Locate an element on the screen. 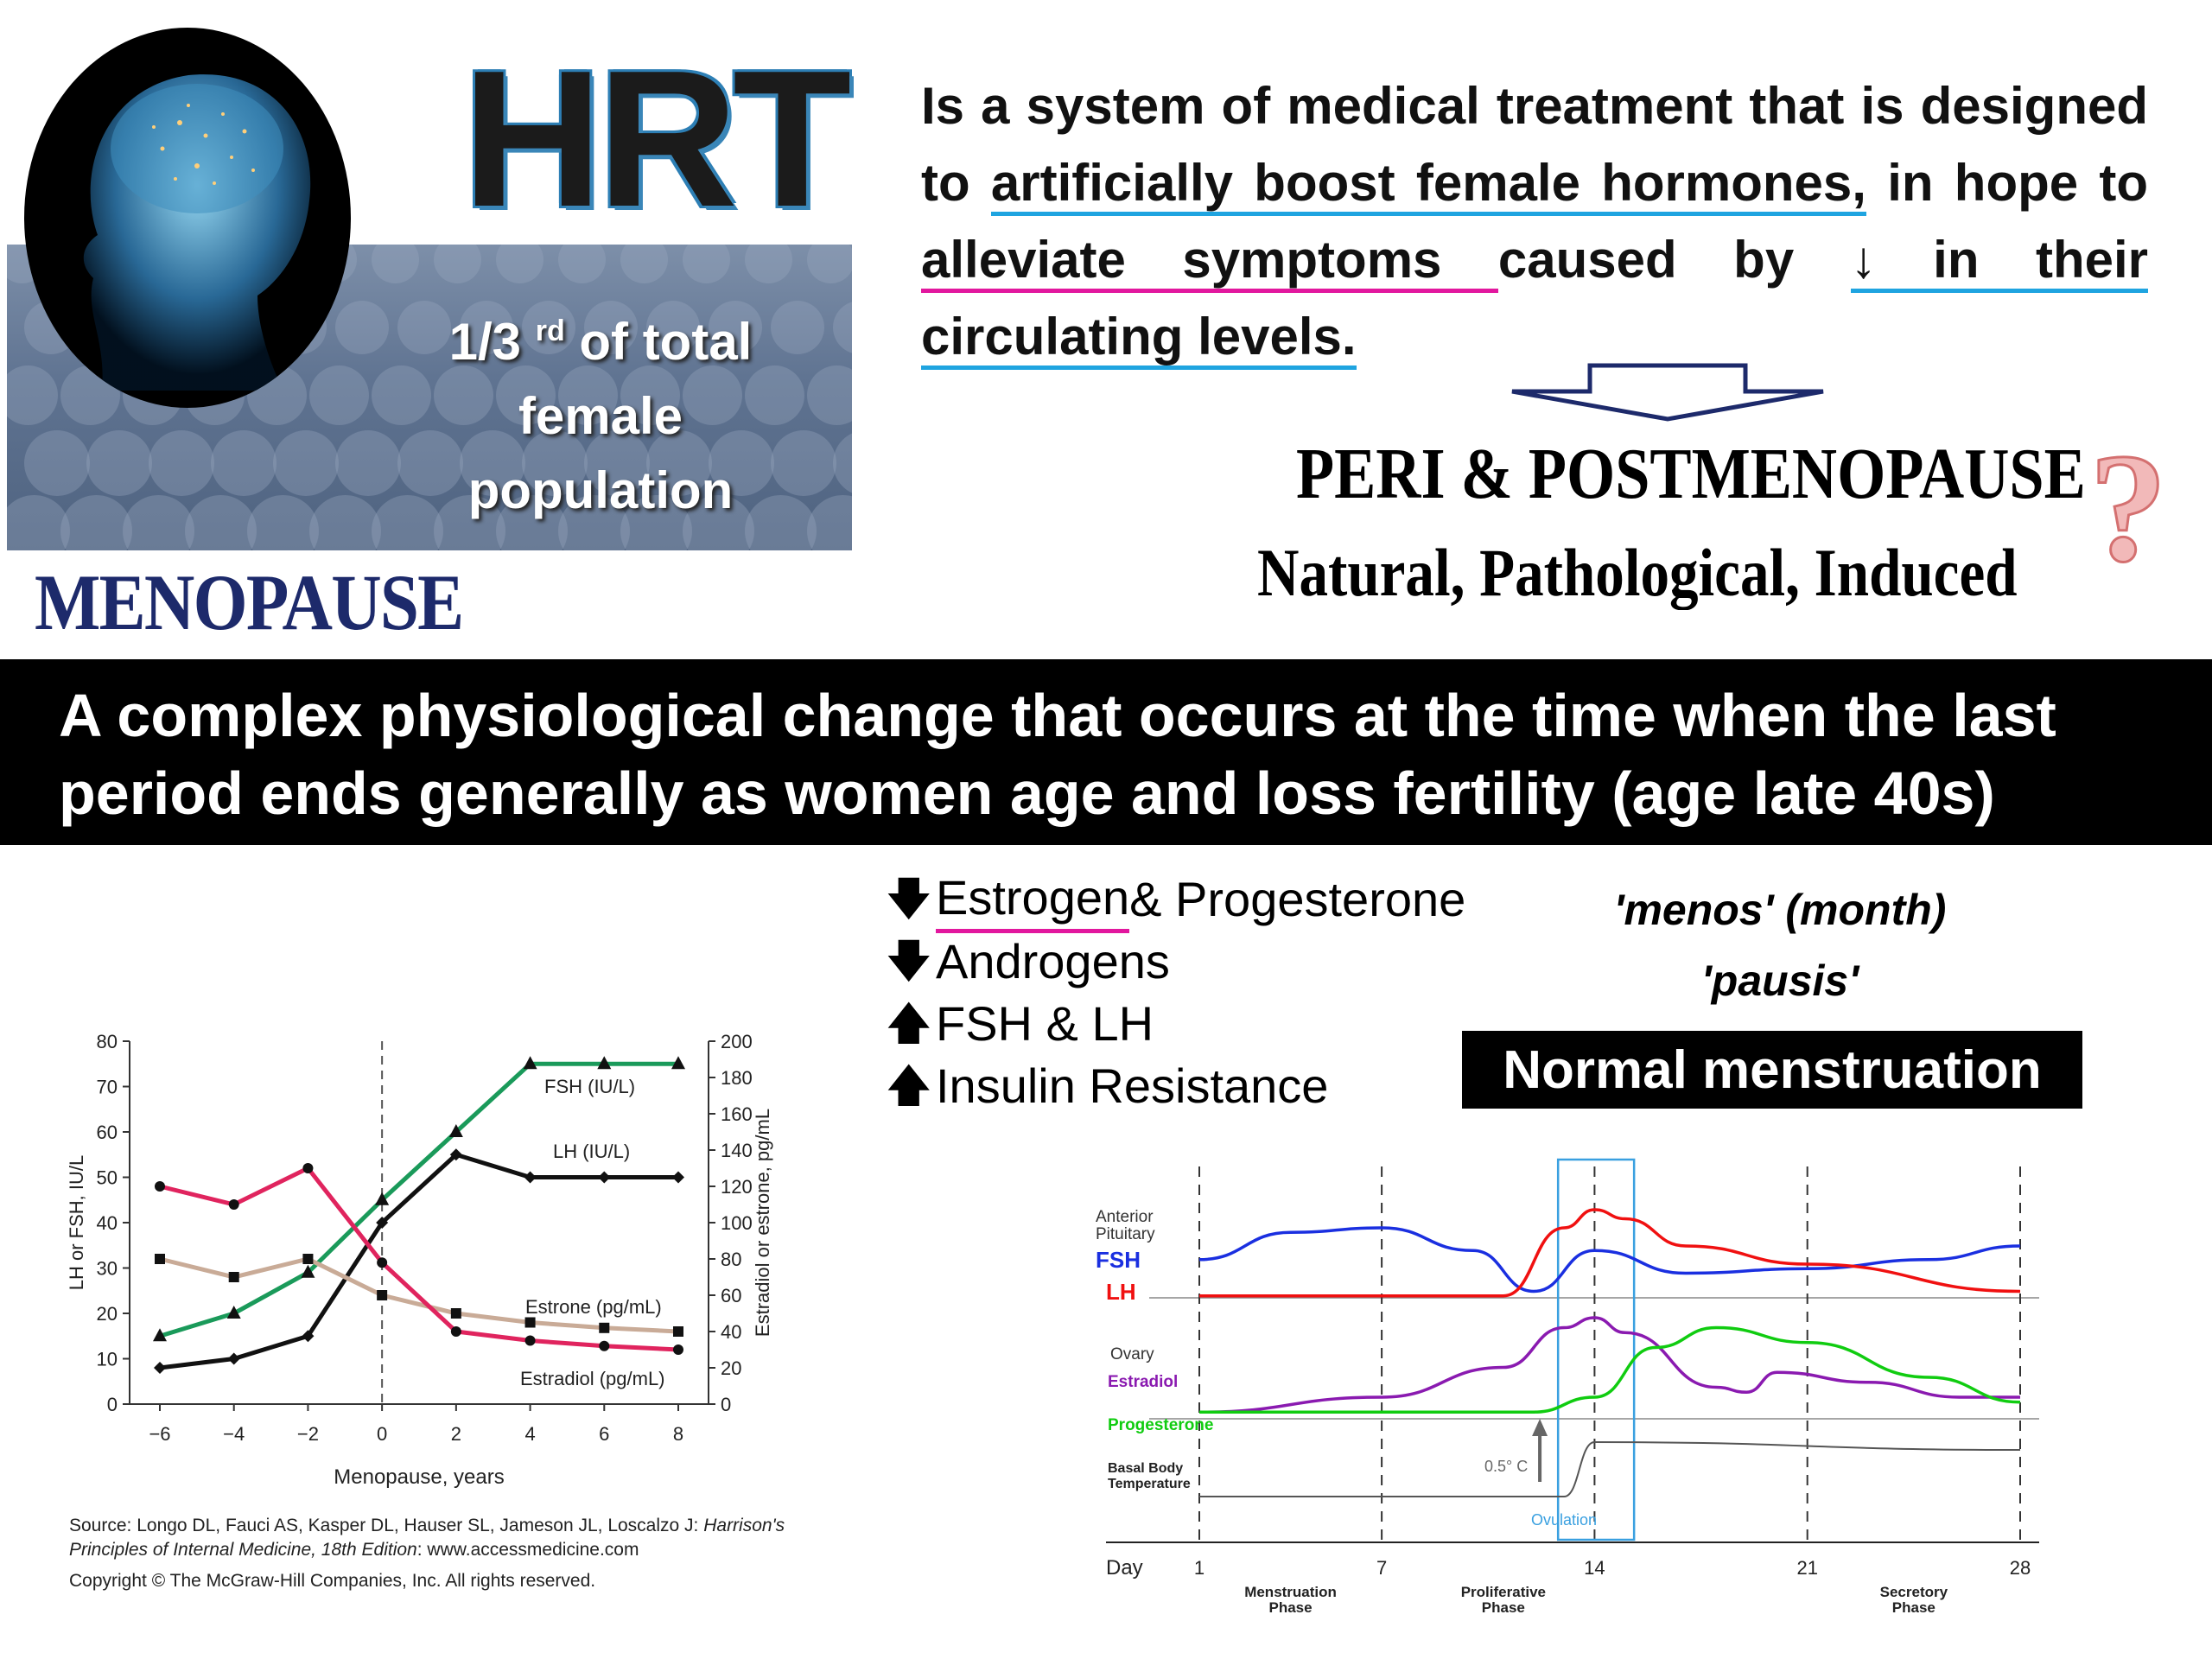  x-tick-label: 8 is located at coordinates (678, 1434).